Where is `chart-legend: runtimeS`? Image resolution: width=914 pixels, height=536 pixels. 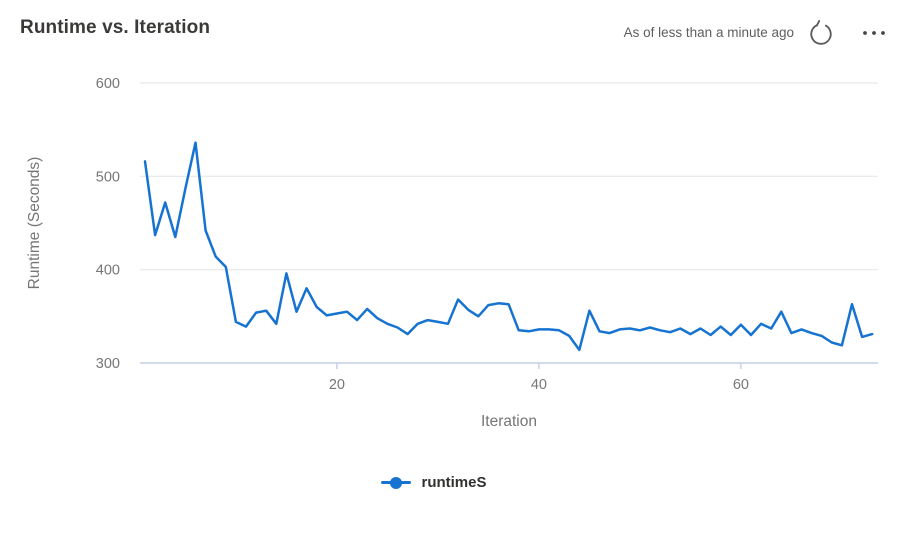
chart-legend: runtimeS is located at coordinates (445, 482).